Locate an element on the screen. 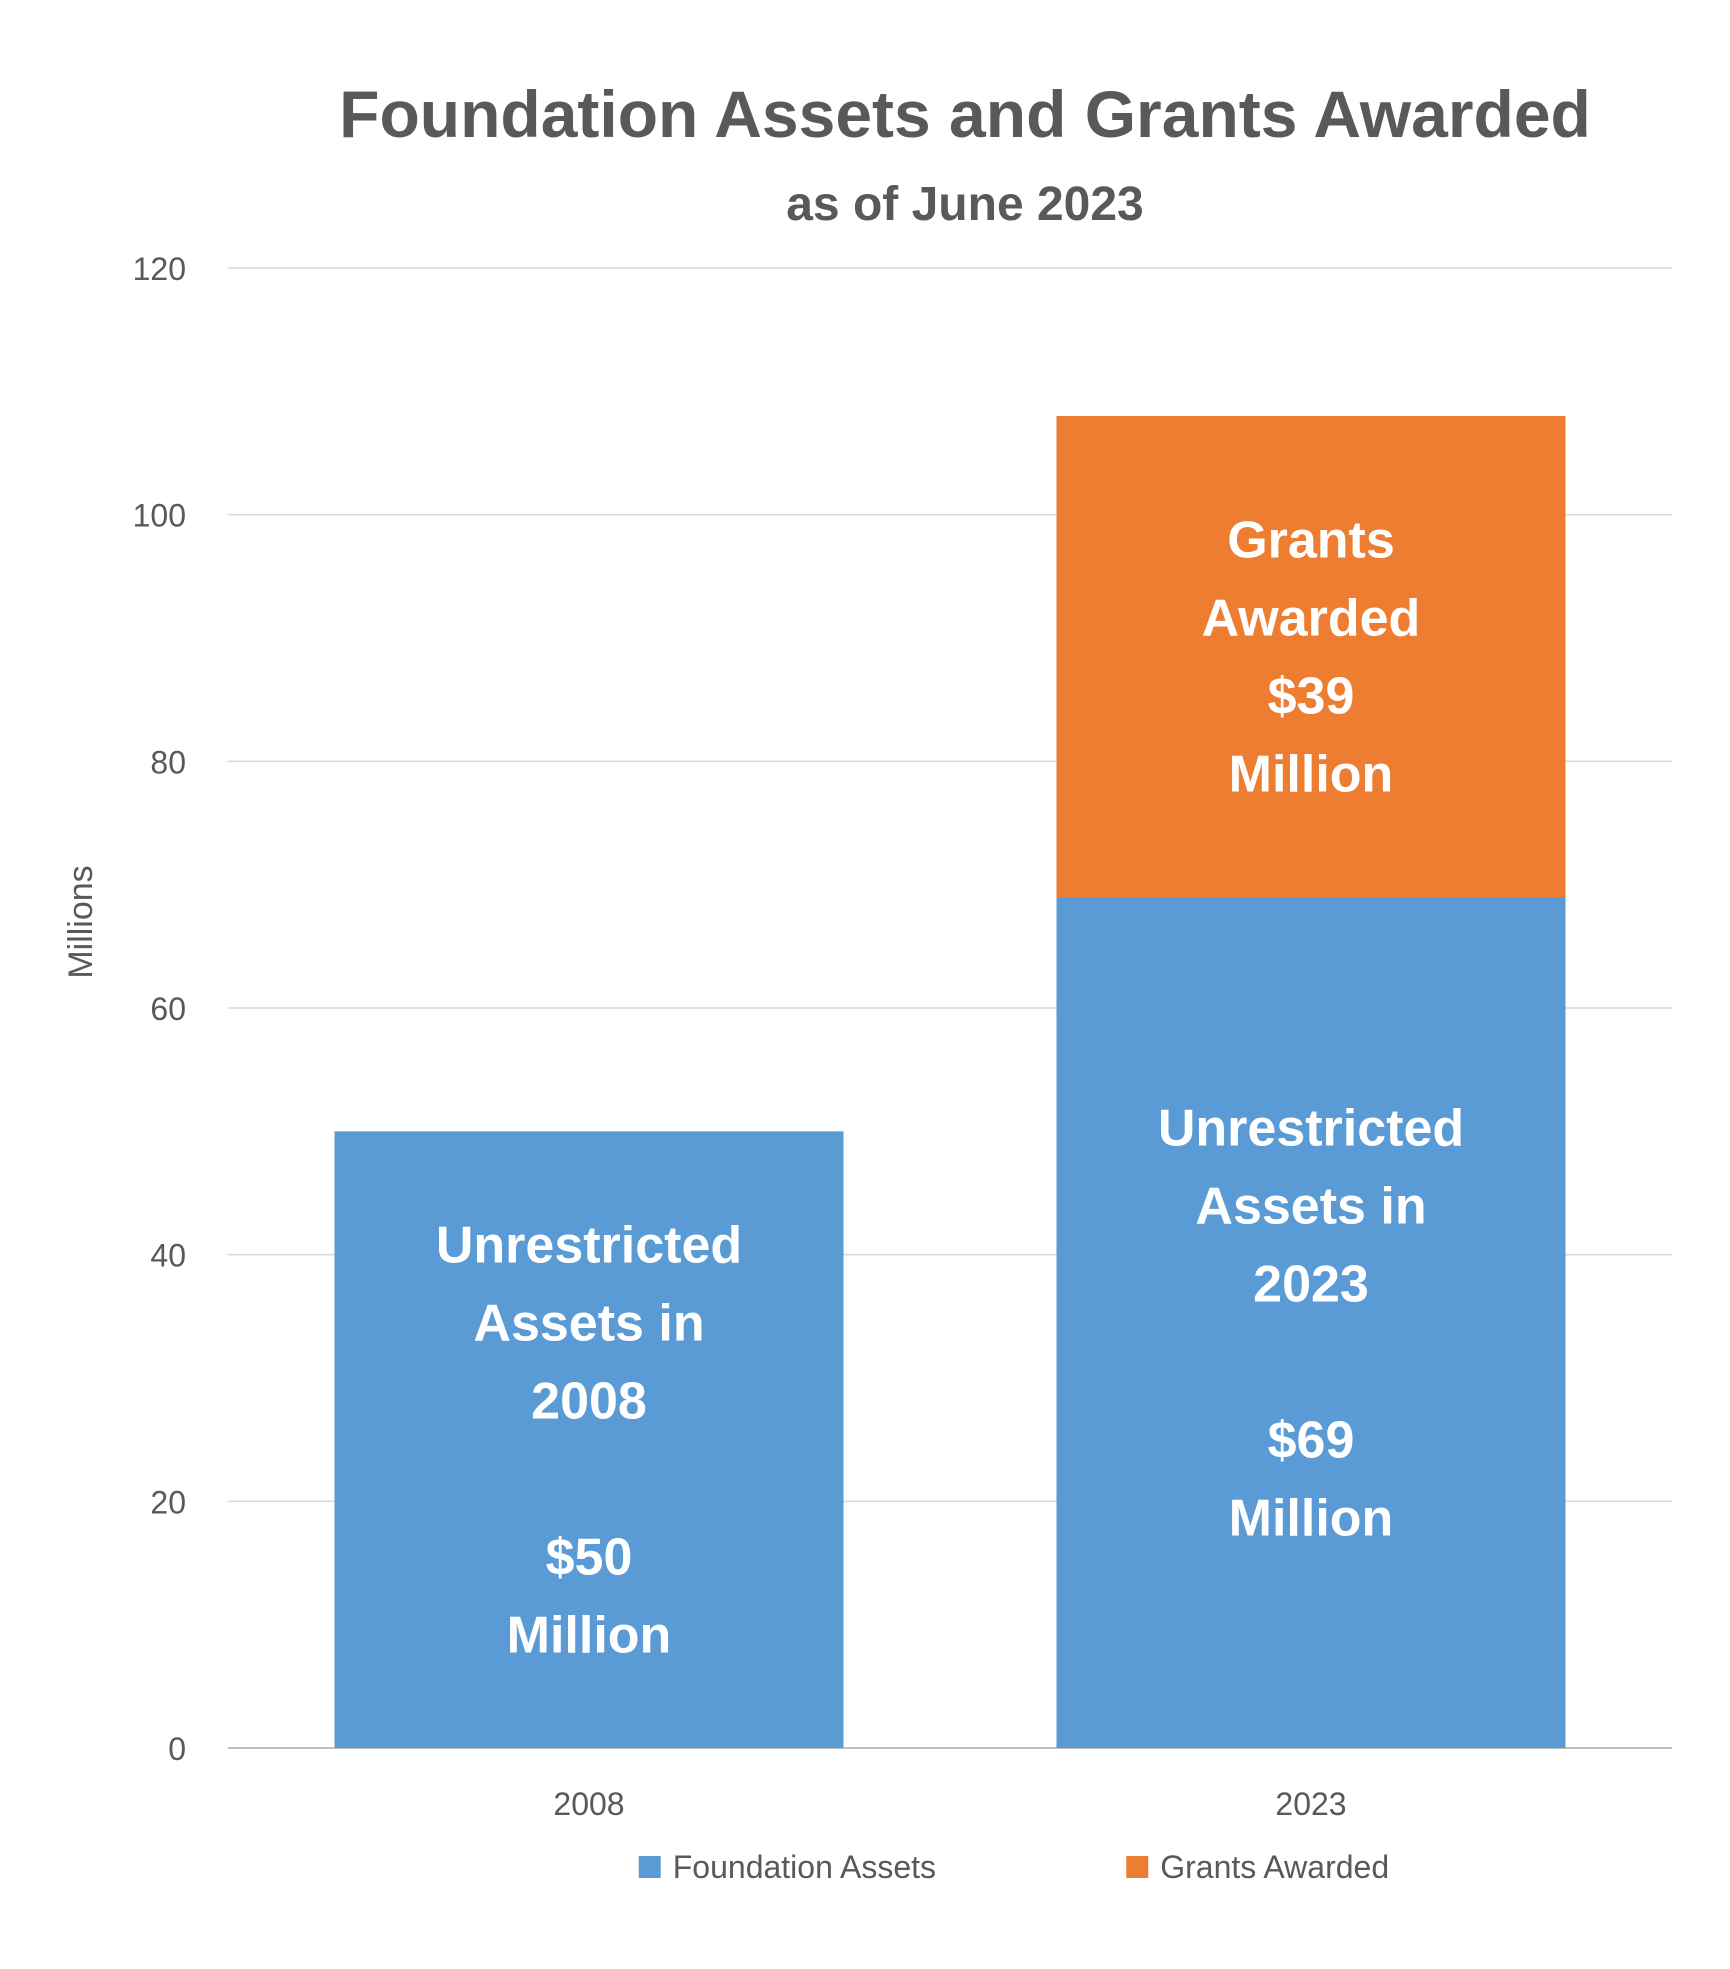 The width and height of the screenshot is (1730, 1969). legend-label-foundation-assets: Foundation Assets is located at coordinates (804, 1867).